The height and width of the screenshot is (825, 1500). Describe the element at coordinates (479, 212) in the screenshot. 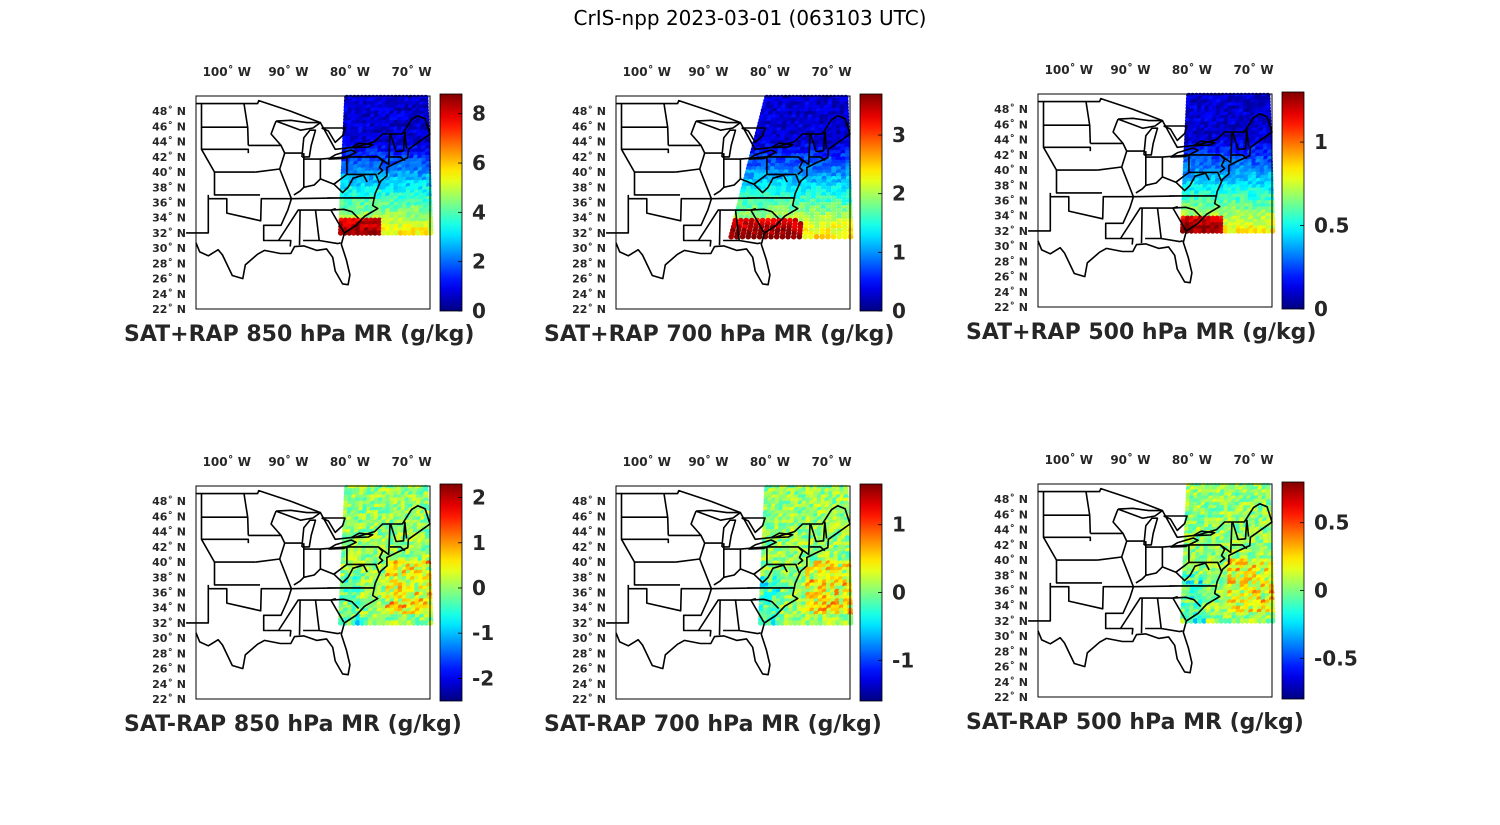

I see `colorbar-tick-label: 4` at that location.